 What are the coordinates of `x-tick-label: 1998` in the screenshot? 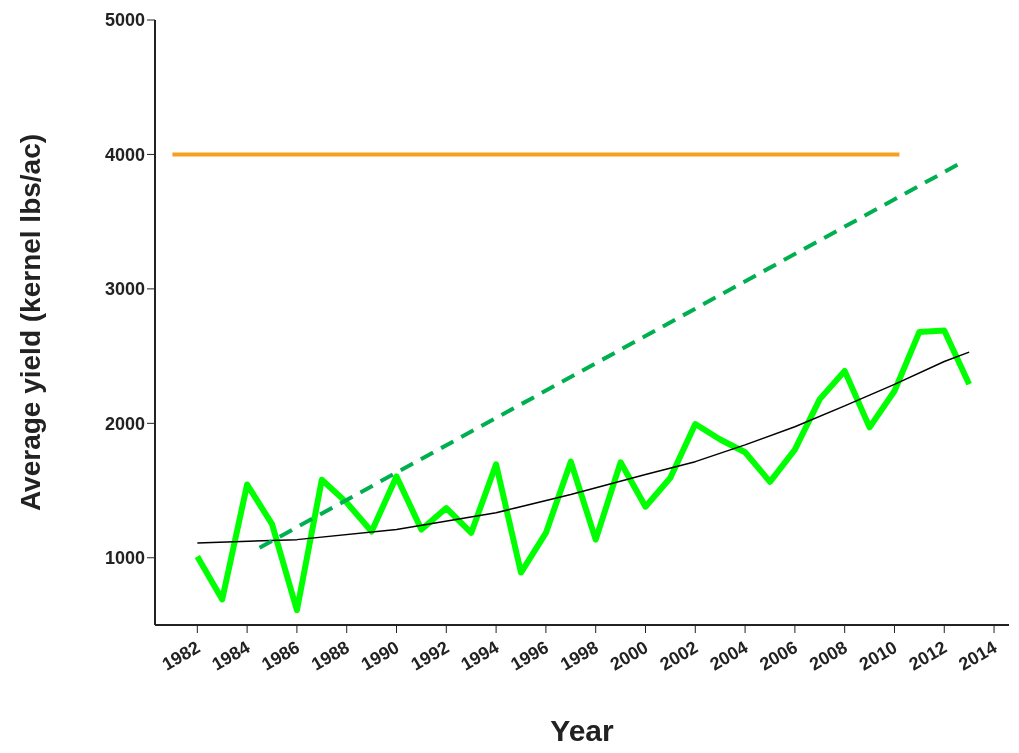 It's located at (579, 656).